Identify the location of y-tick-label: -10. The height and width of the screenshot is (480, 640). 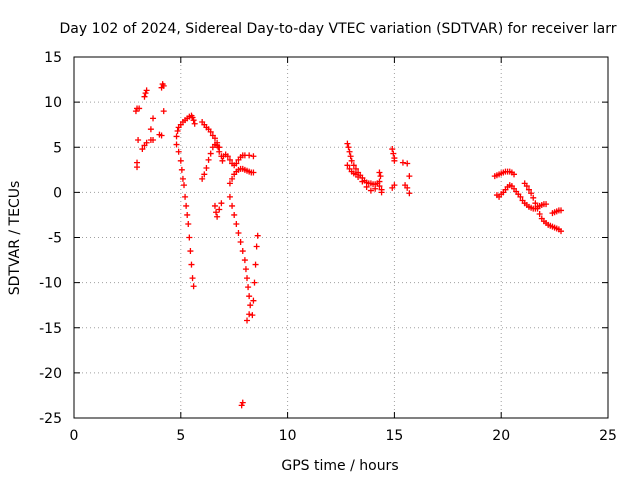
(50, 284).